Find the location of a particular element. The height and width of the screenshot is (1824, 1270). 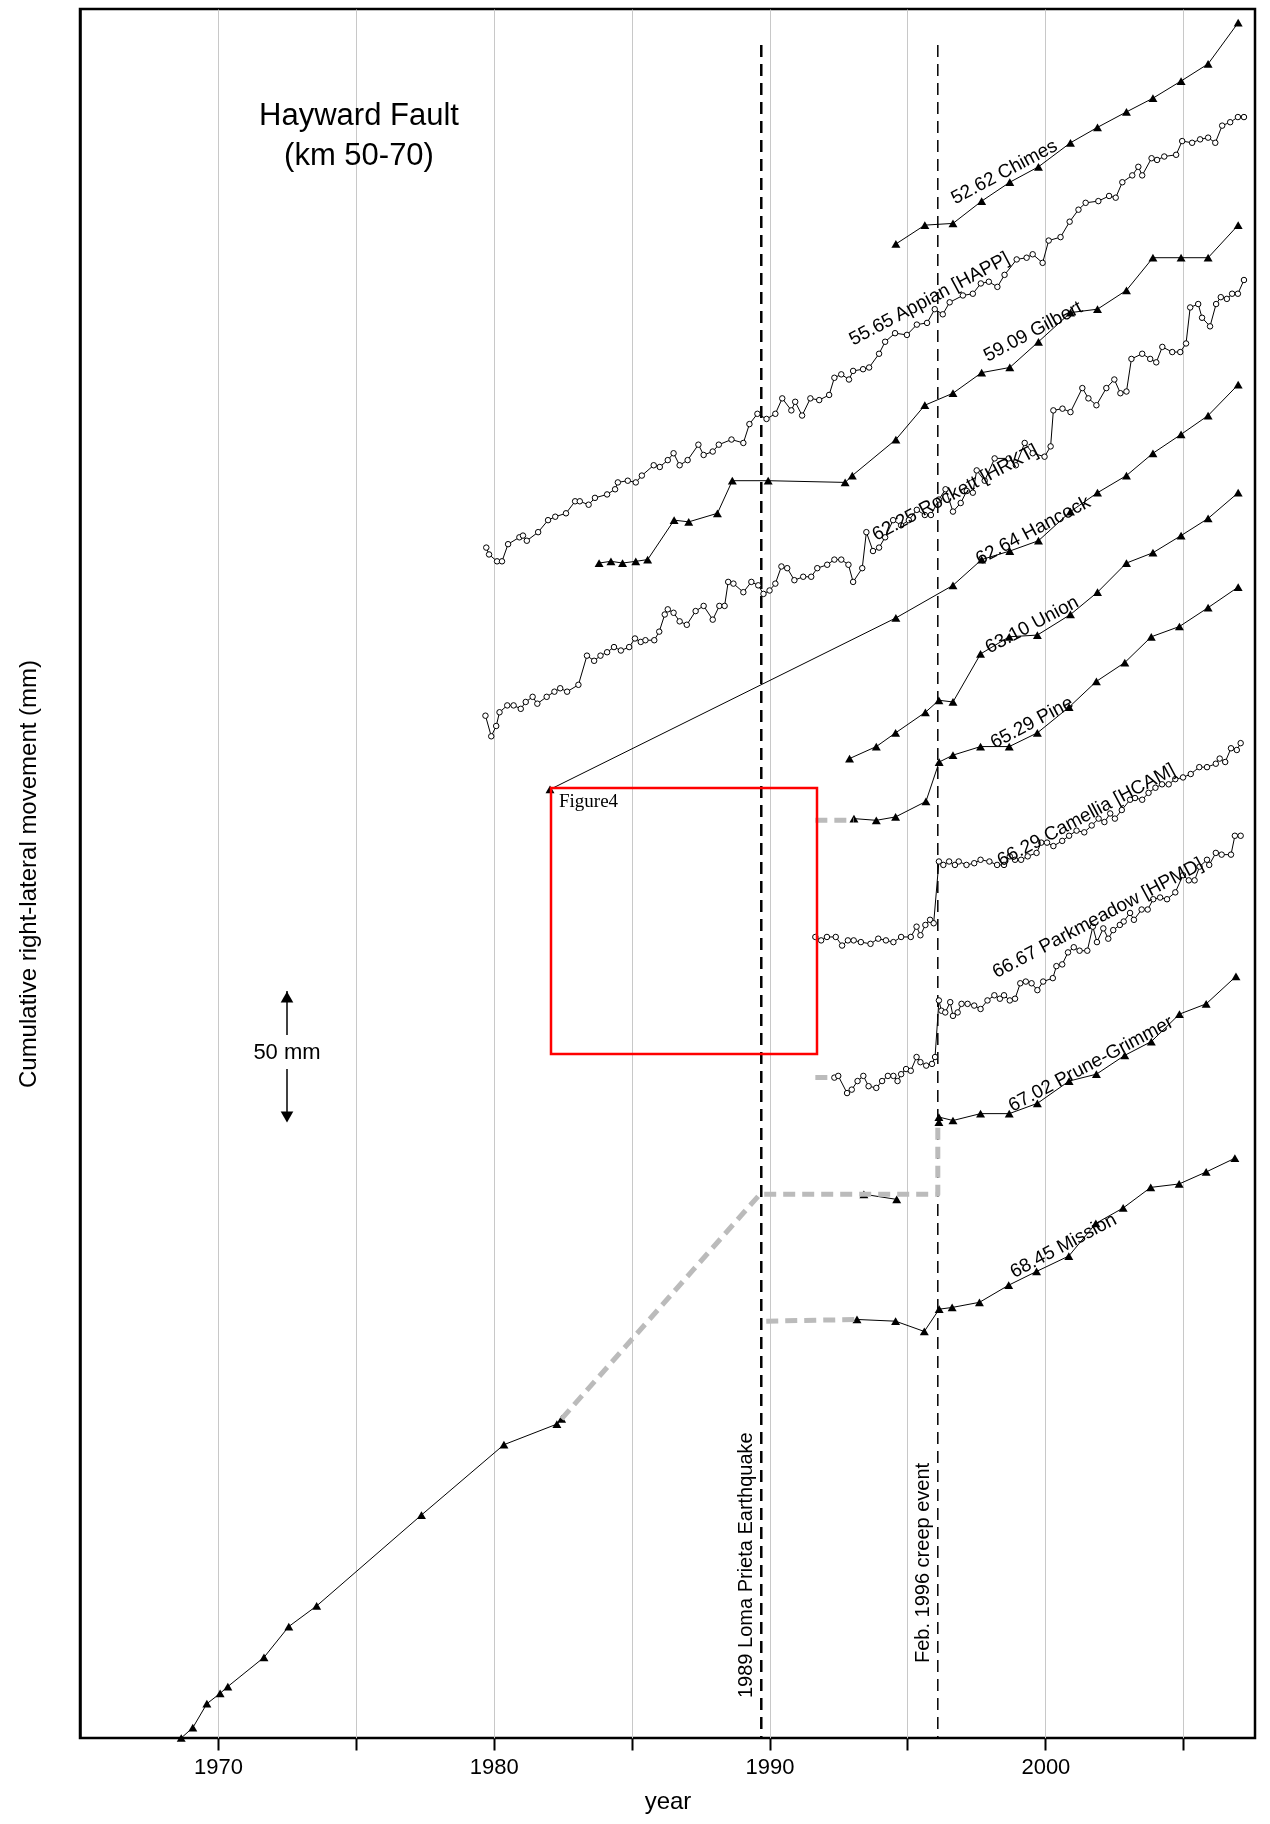

x-tick-label: 1990 is located at coordinates (770, 1766).